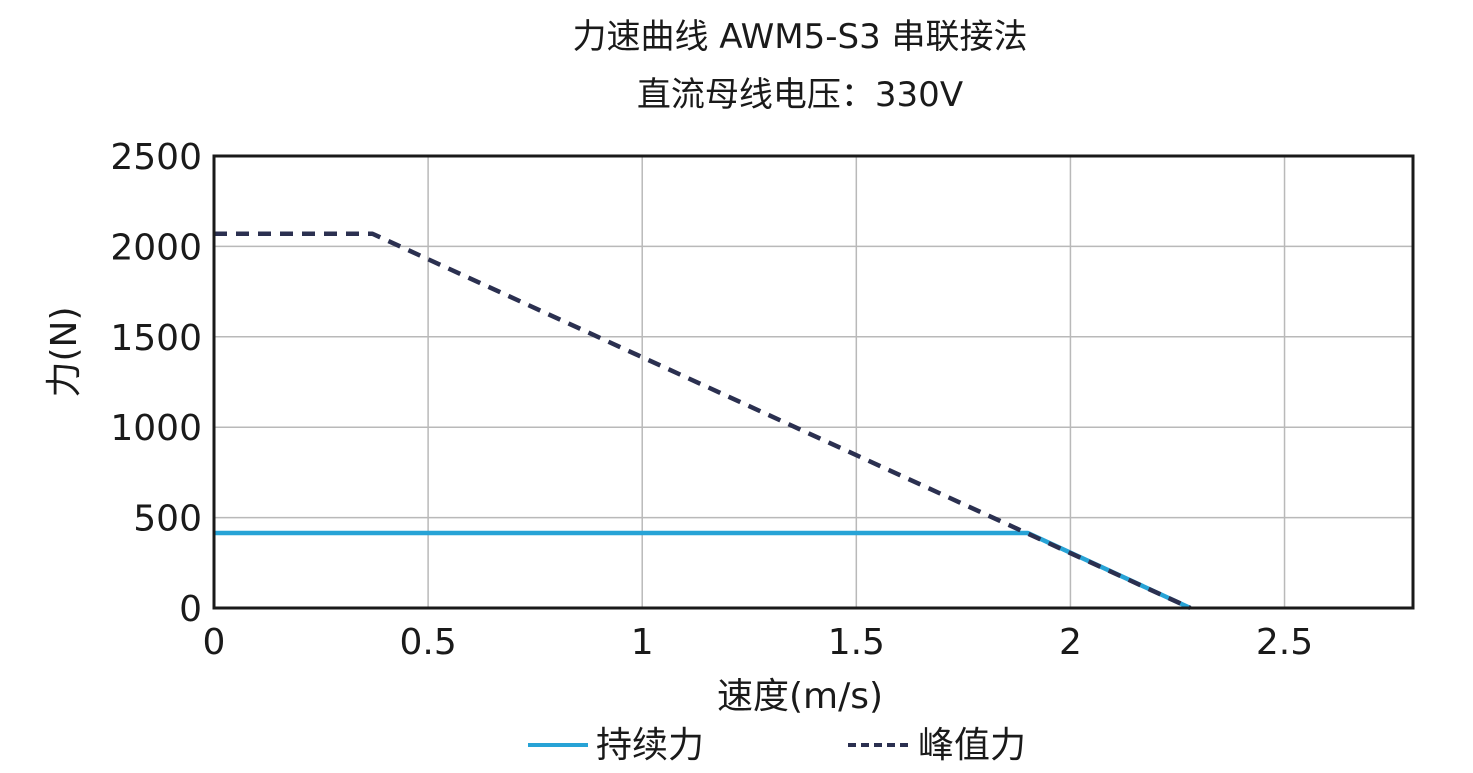 This screenshot has width=1473, height=773. What do you see at coordinates (800, 696) in the screenshot?
I see `x-axis-label: 速度(m/s)` at bounding box center [800, 696].